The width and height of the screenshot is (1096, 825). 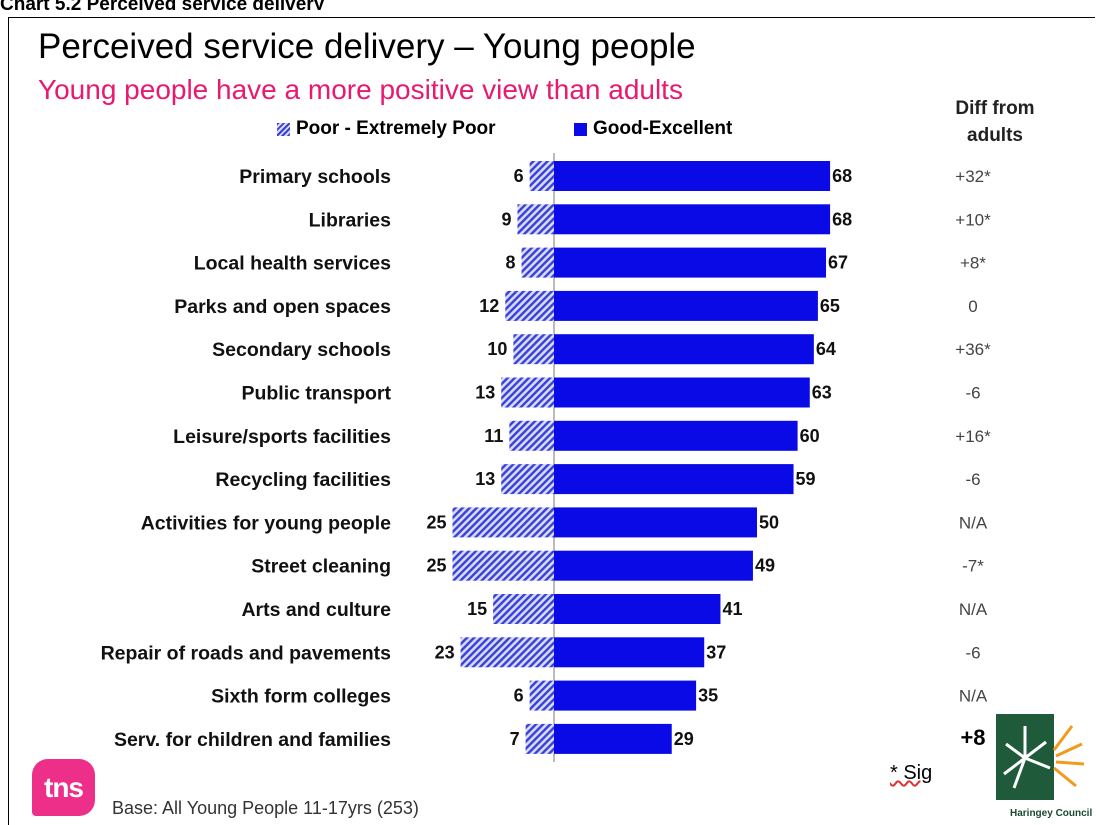 I want to click on diff-value-label: -7*, so click(x=973, y=566).